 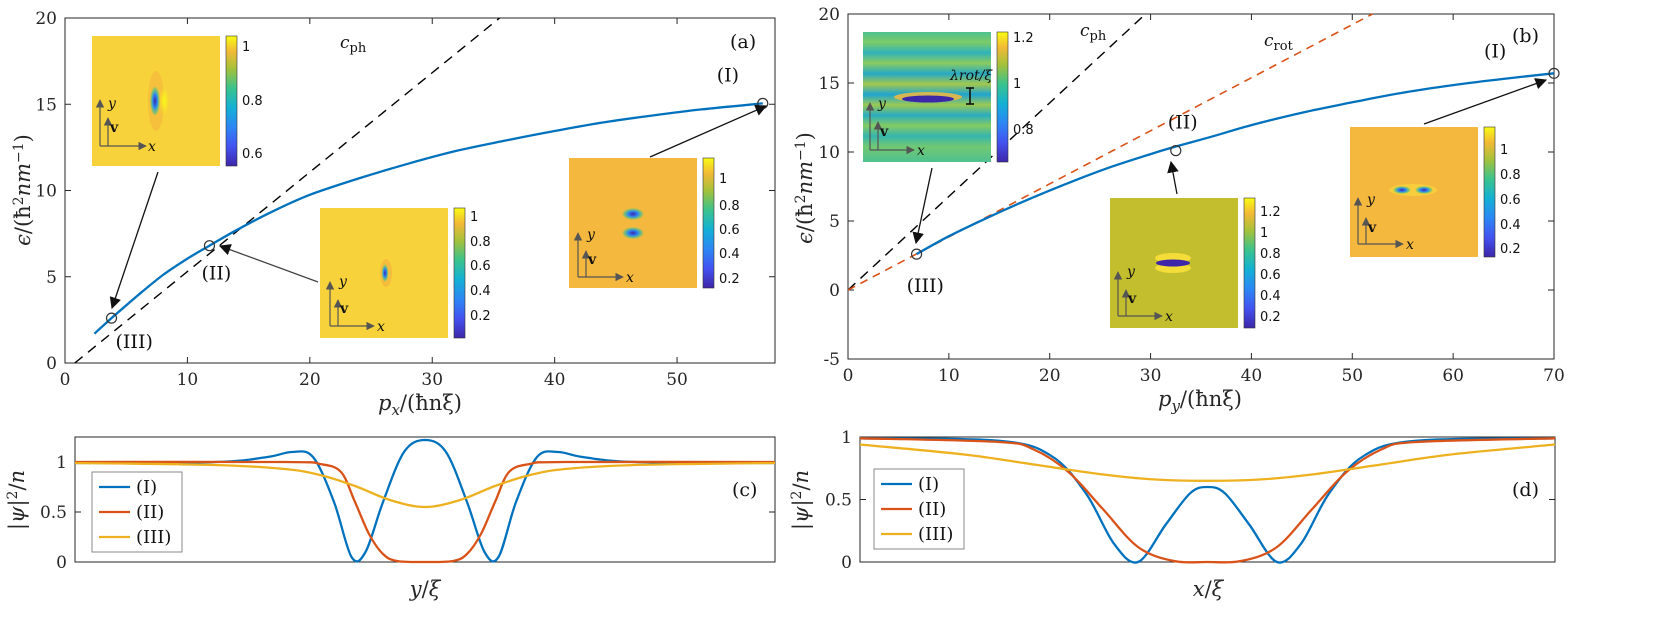 What do you see at coordinates (1169, 317) in the screenshot?
I see `inset-b-II-xlab: x` at bounding box center [1169, 317].